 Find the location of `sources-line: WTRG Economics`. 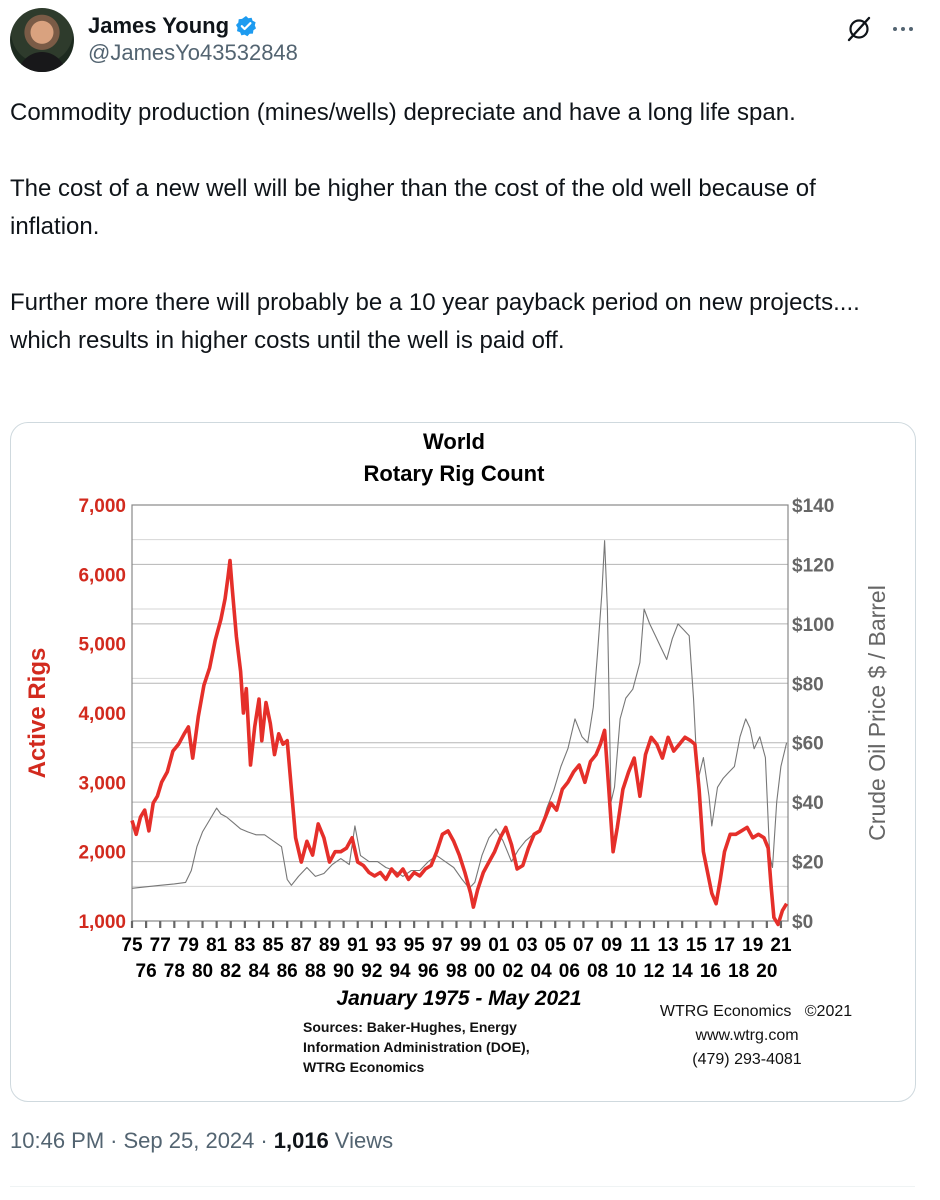

sources-line: WTRG Economics is located at coordinates (364, 1067).